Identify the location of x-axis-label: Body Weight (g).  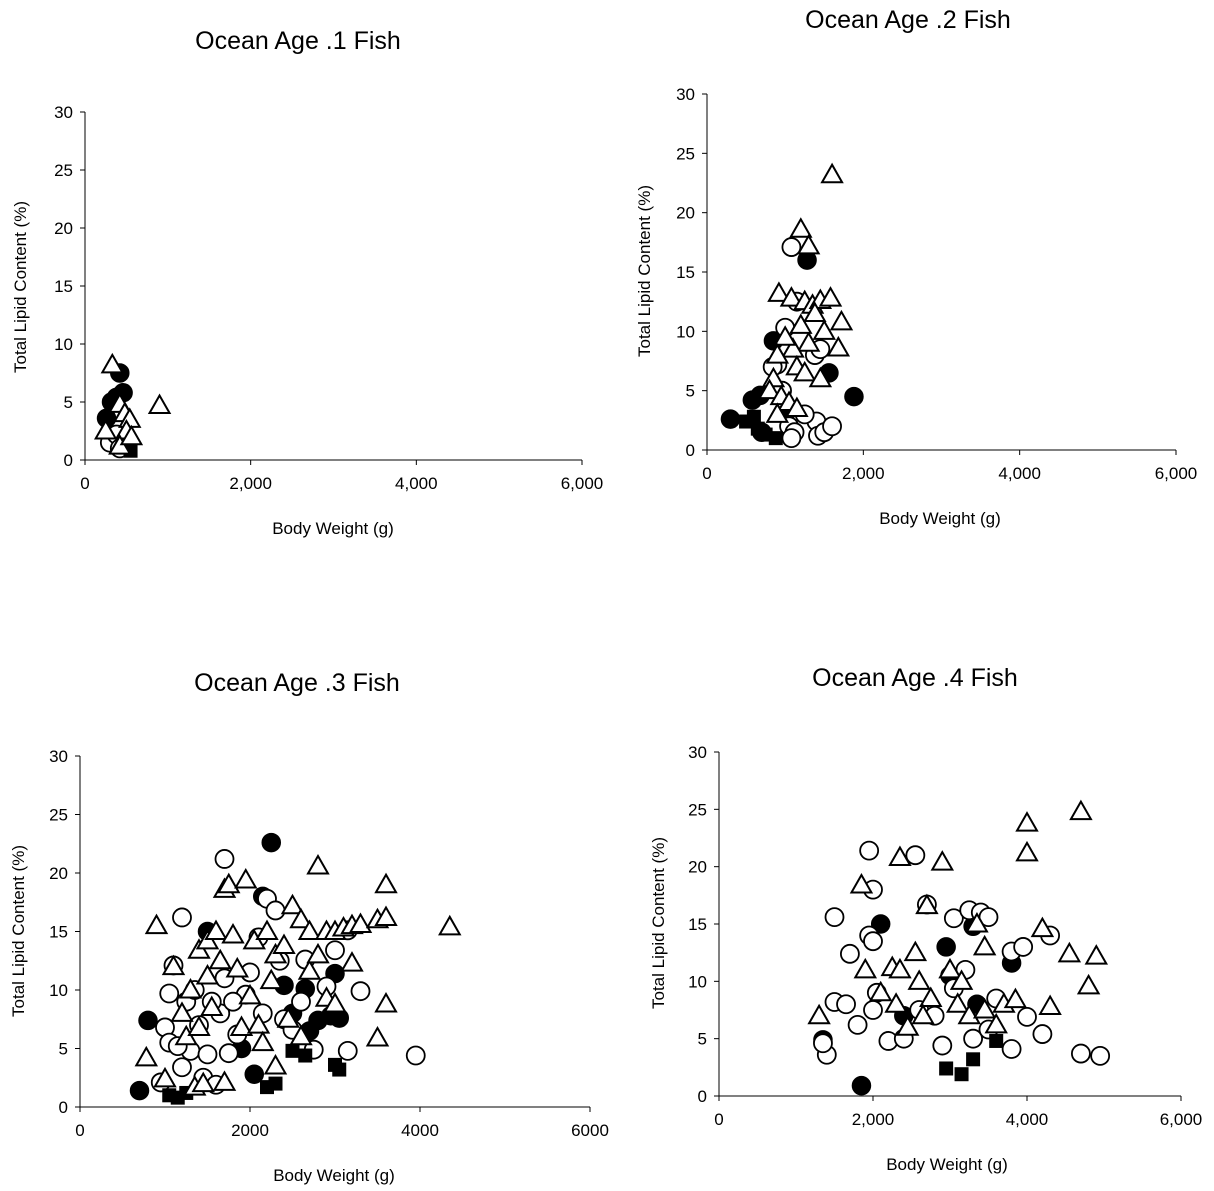
(947, 1164).